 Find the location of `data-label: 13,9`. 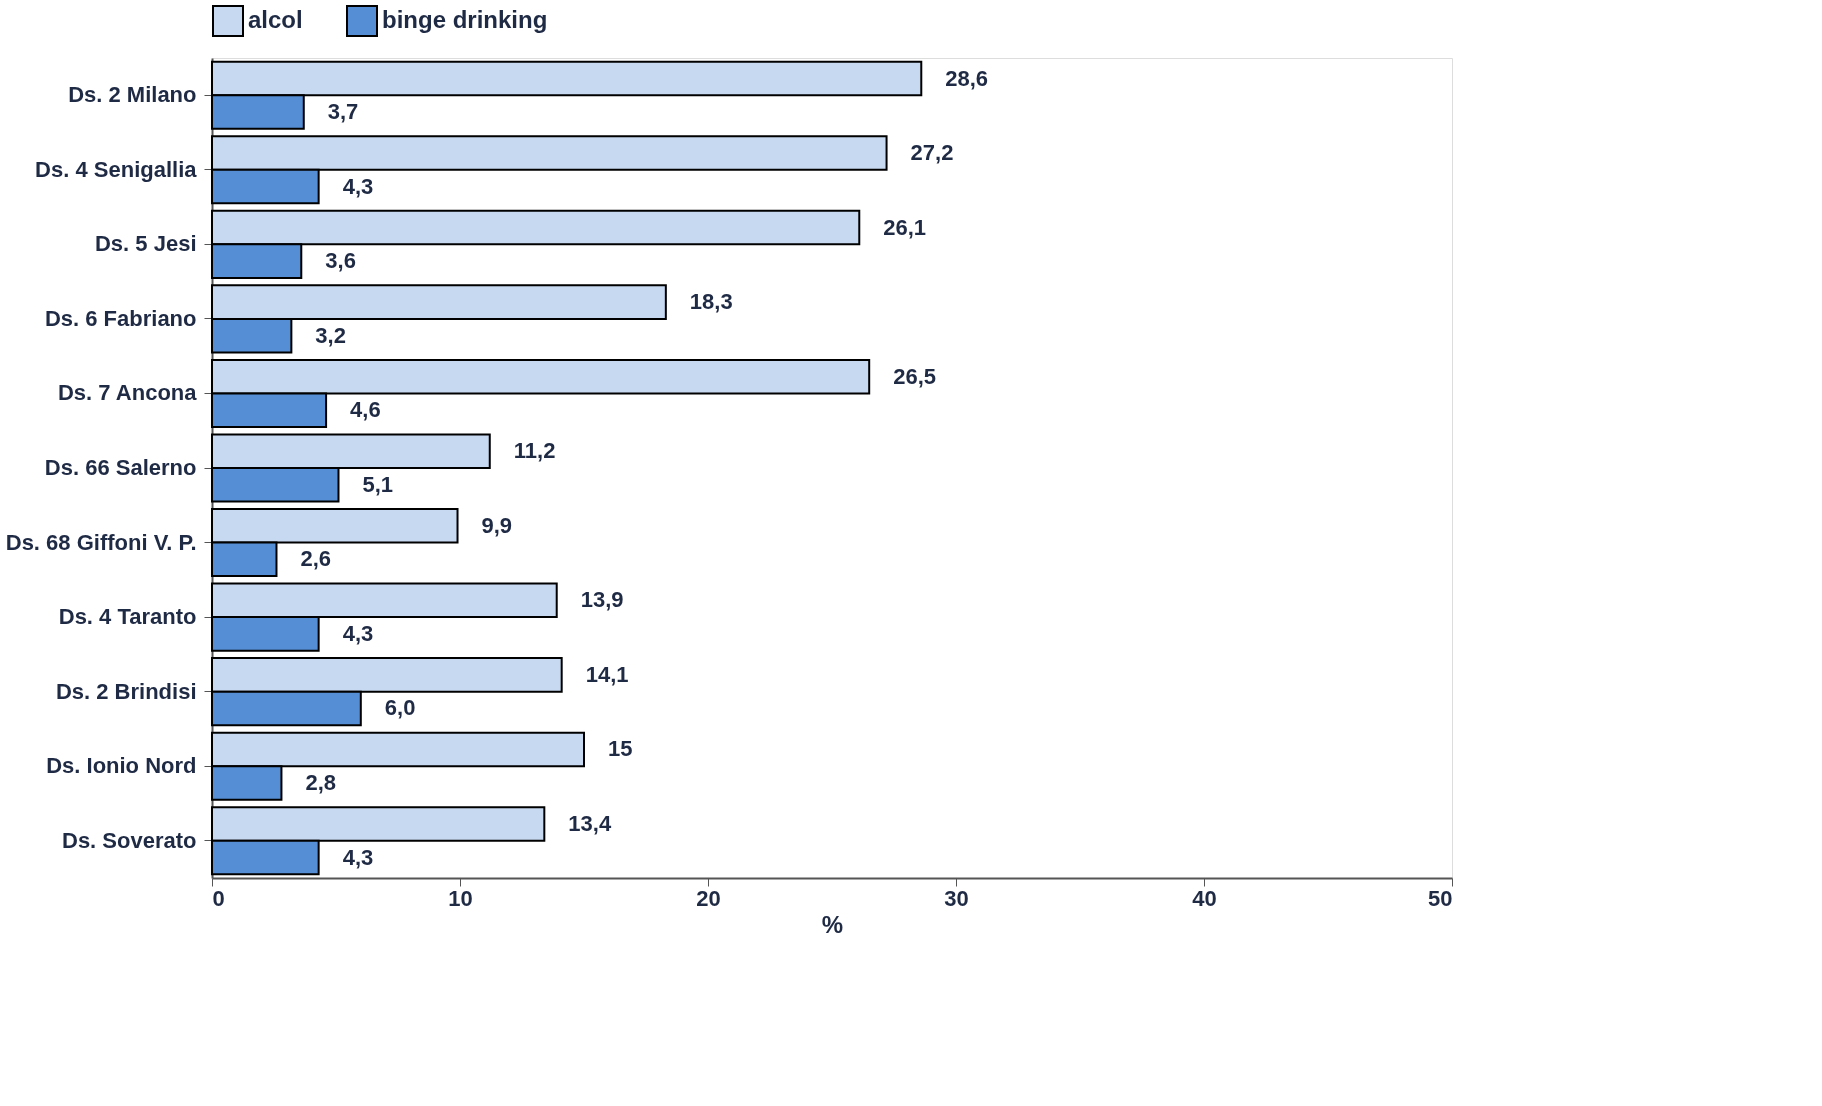

data-label: 13,9 is located at coordinates (602, 600).